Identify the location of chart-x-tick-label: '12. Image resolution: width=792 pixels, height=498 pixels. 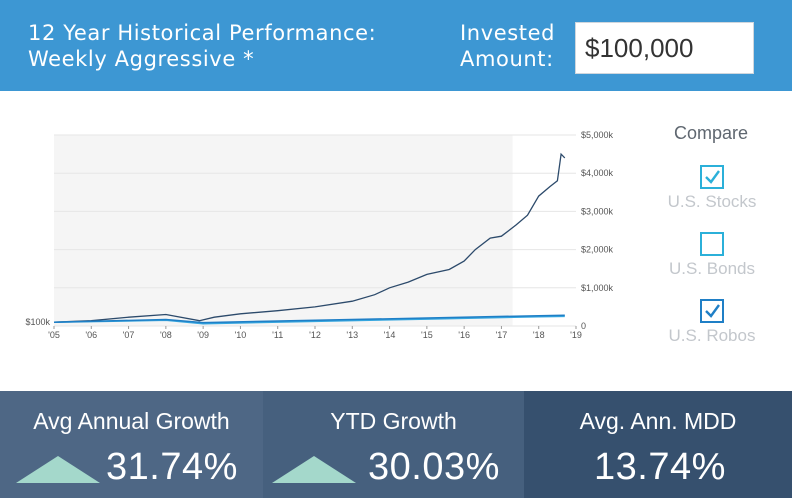
(315, 335).